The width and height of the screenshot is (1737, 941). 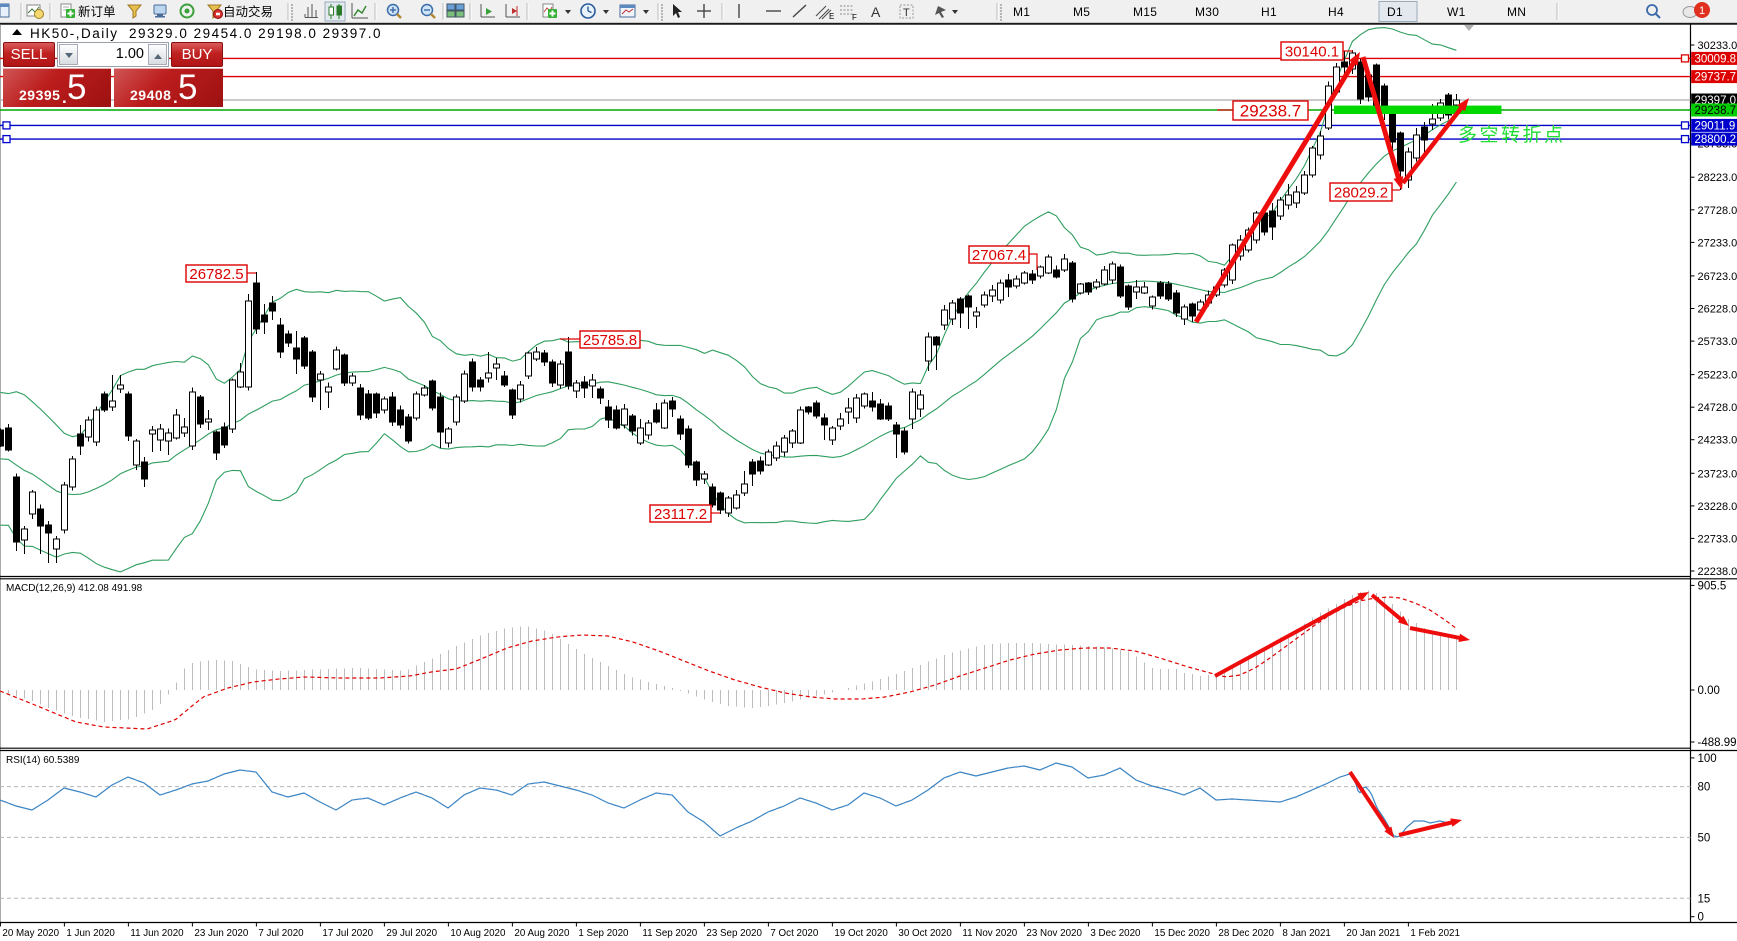 I want to click on svg-text: F, so click(x=854, y=17).